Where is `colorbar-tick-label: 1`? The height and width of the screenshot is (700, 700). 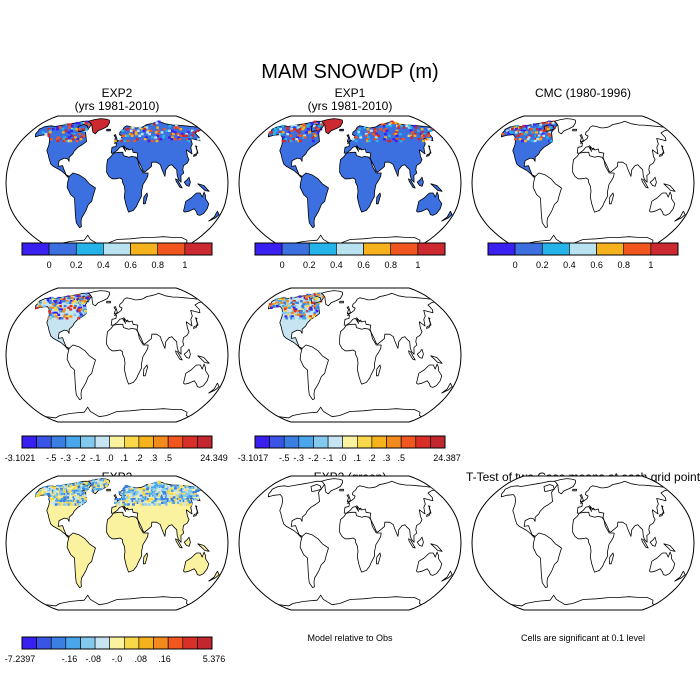
colorbar-tick-label: 1 is located at coordinates (417, 265).